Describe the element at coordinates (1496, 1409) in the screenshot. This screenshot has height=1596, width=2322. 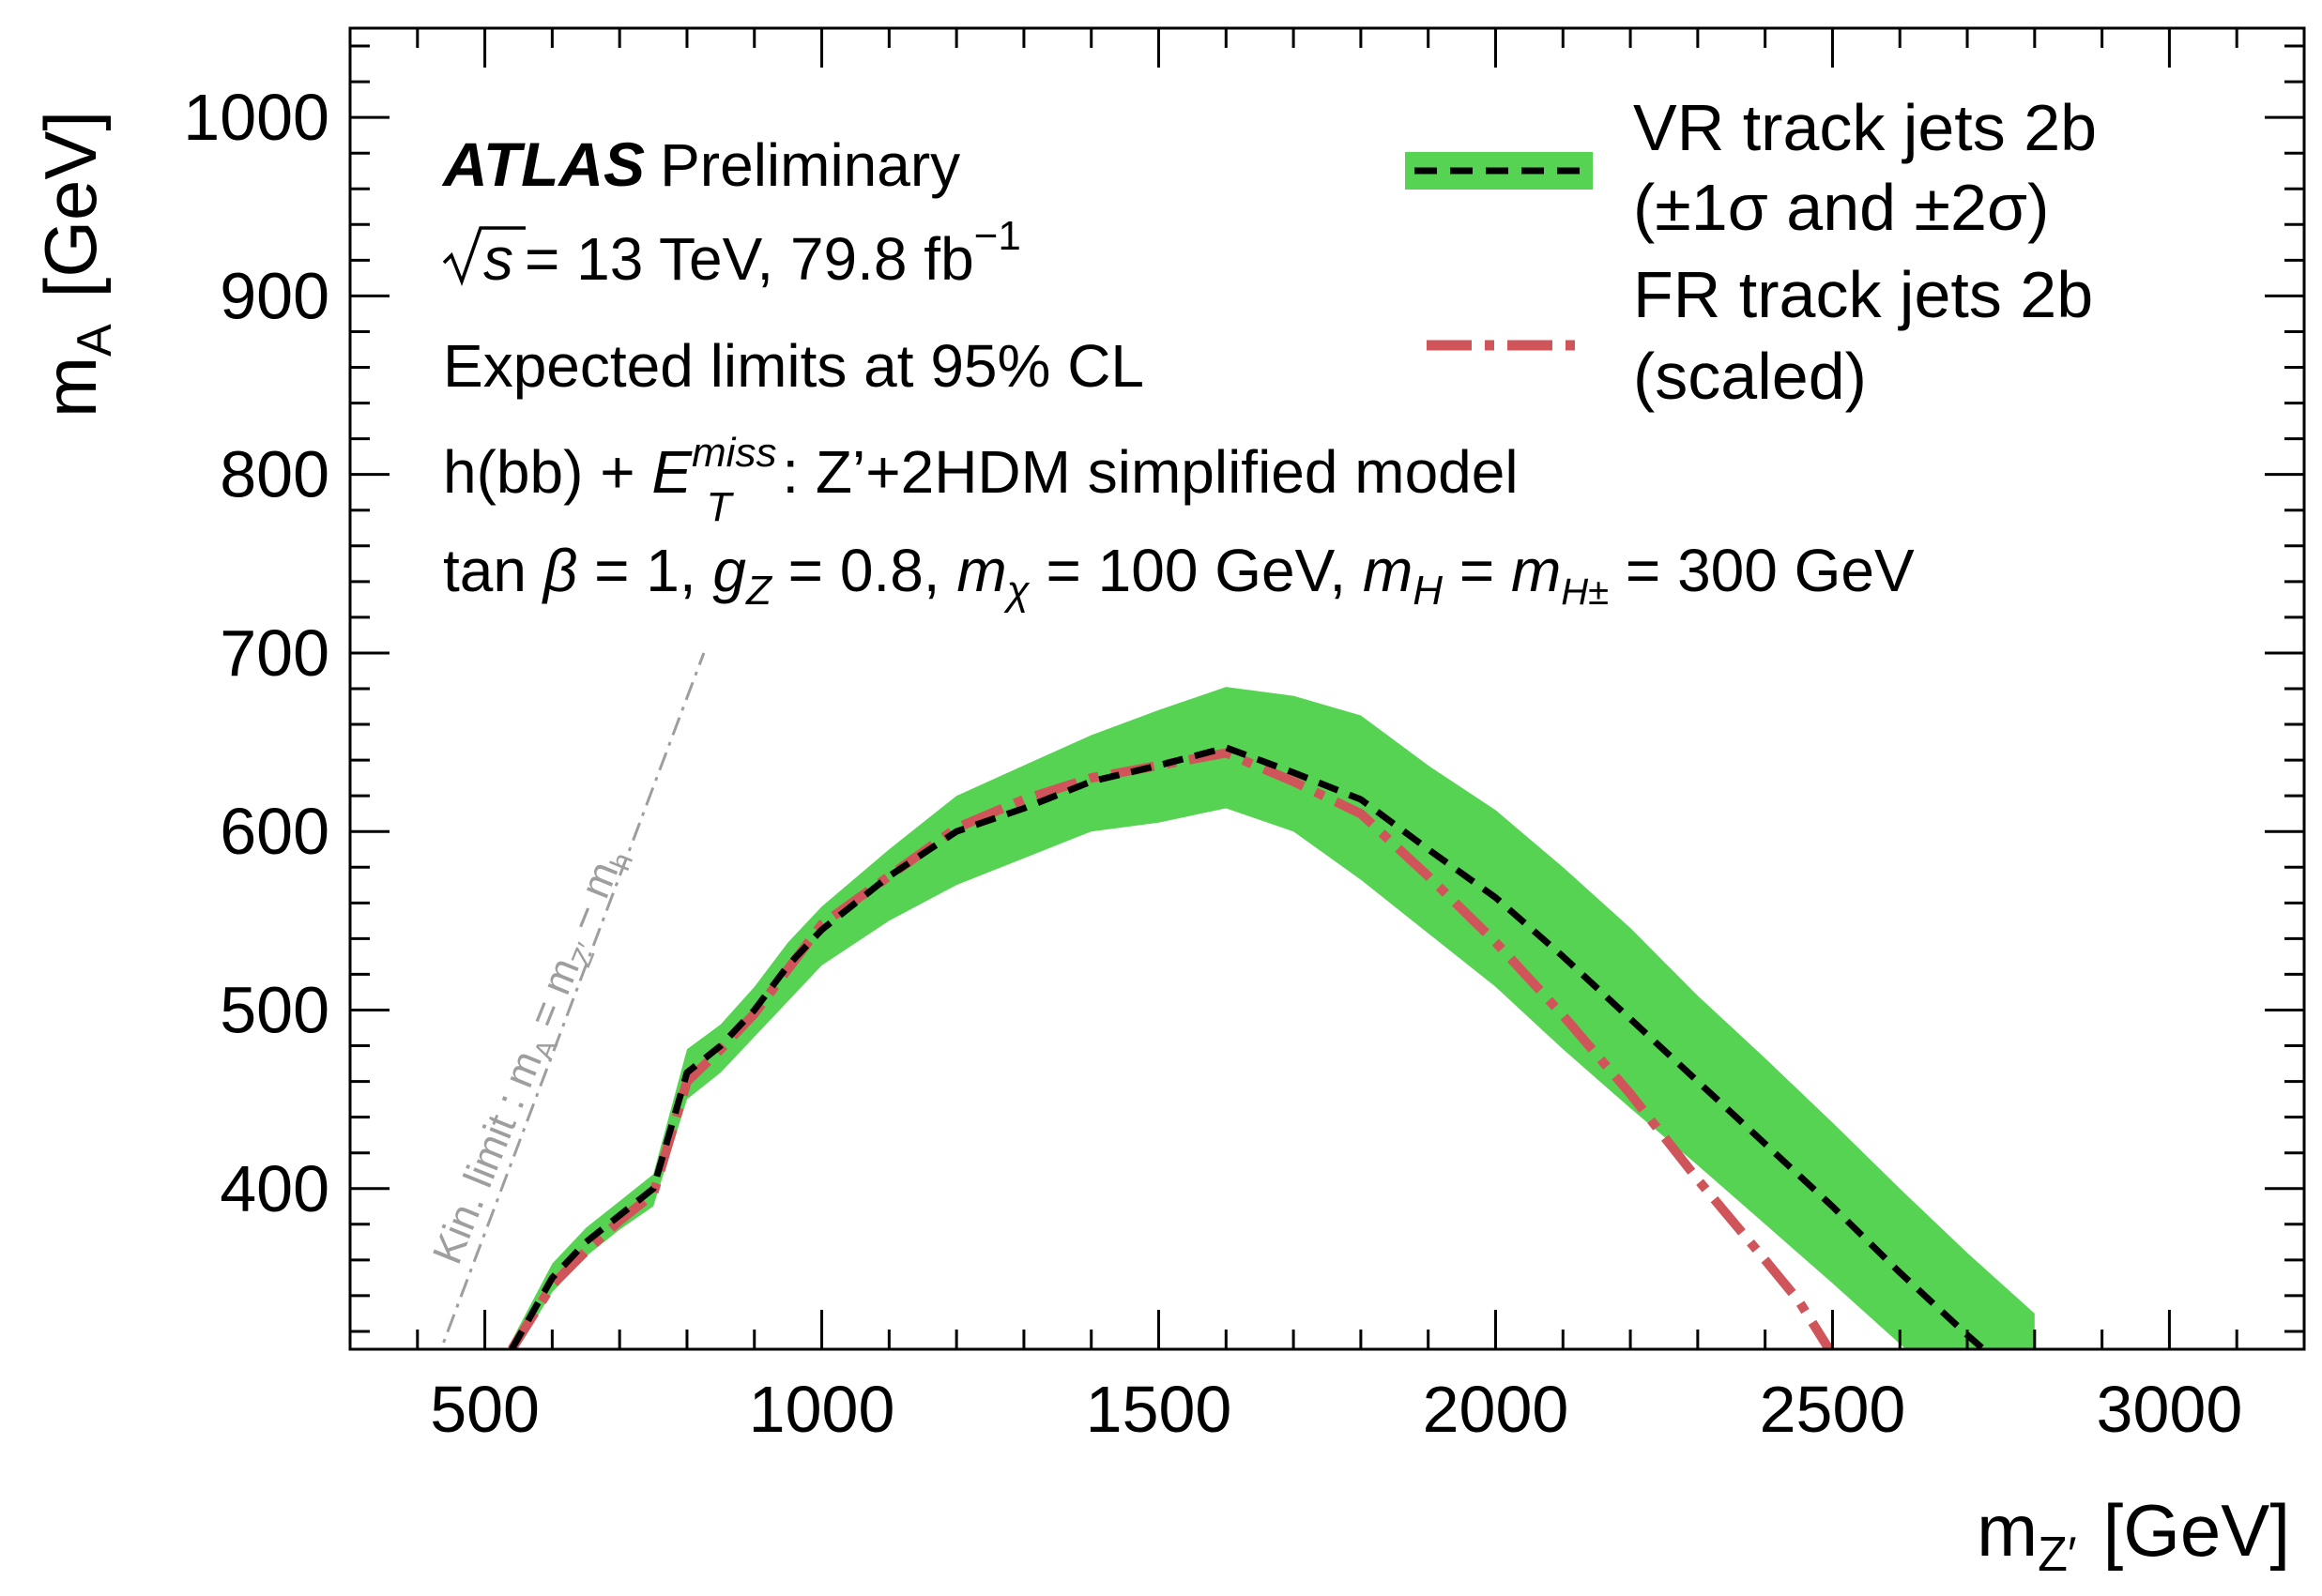
I see `x-tick-label: 2000` at that location.